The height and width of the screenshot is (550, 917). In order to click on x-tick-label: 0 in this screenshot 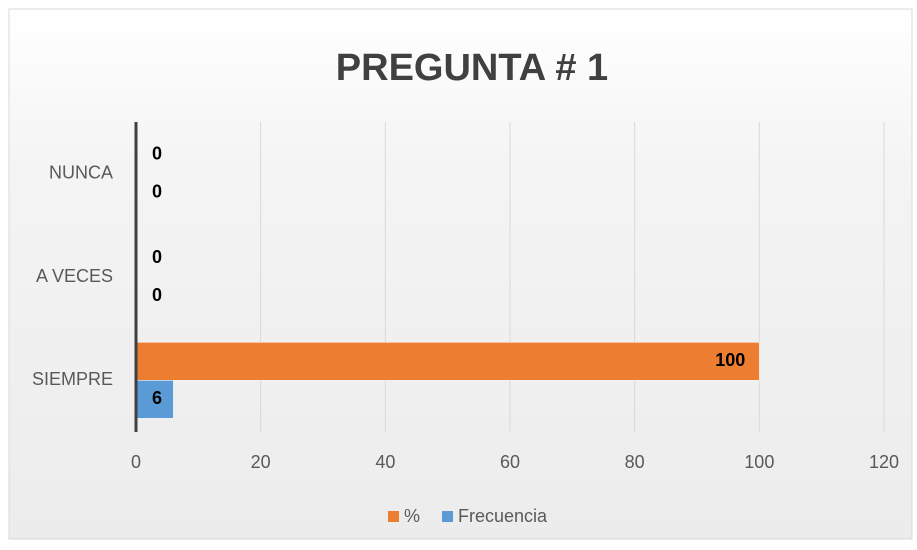, I will do `click(136, 462)`.